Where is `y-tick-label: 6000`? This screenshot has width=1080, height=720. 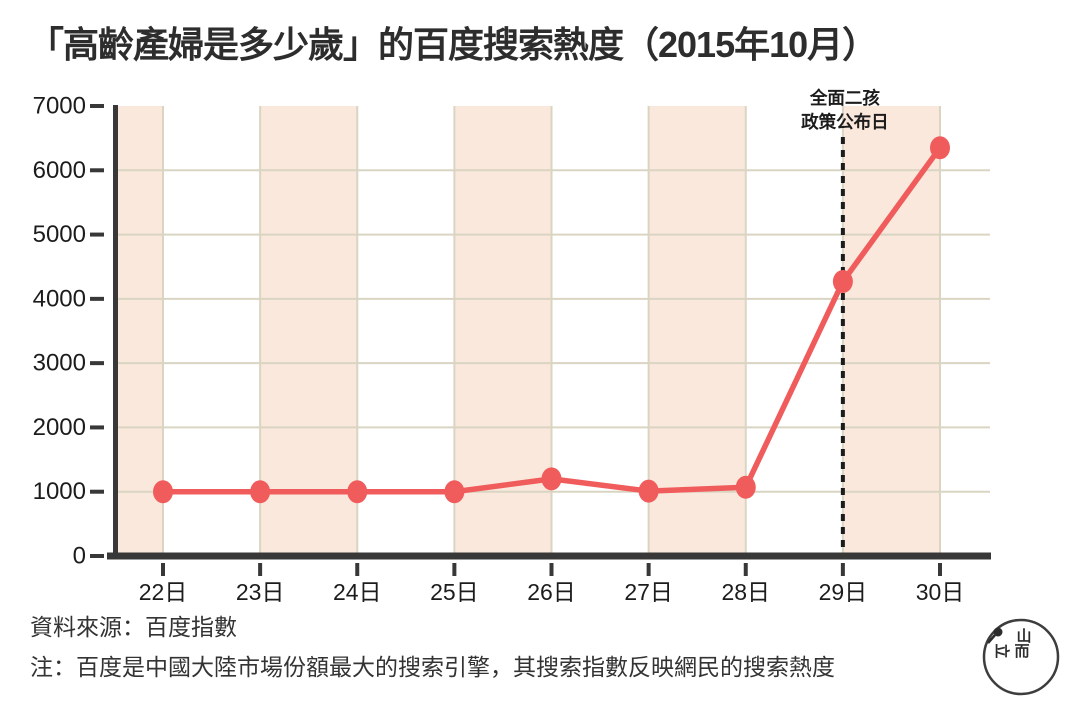
y-tick-label: 6000 is located at coordinates (59, 170).